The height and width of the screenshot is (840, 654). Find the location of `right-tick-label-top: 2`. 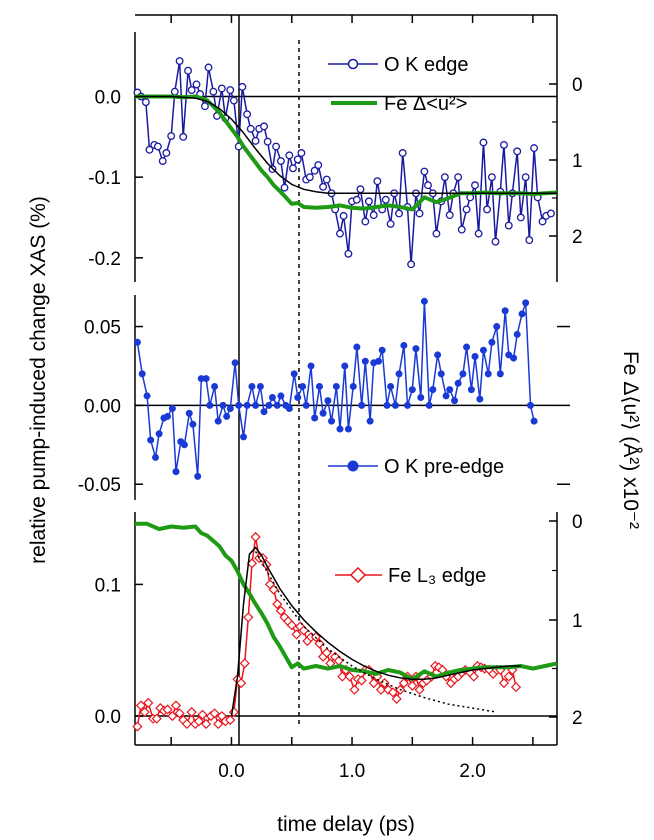

right-tick-label-top: 2 is located at coordinates (577, 237).